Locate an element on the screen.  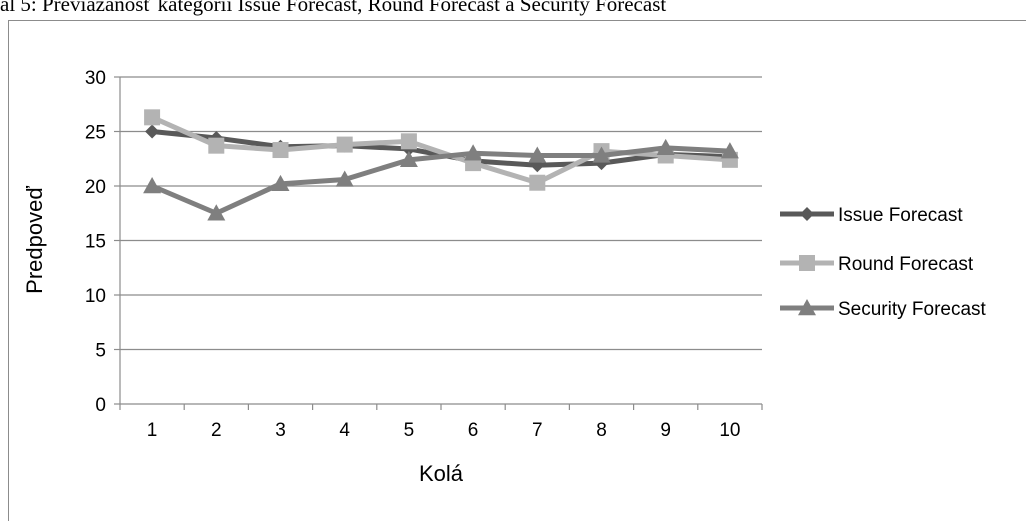
y-tick-label: 0 is located at coordinates (100, 405).